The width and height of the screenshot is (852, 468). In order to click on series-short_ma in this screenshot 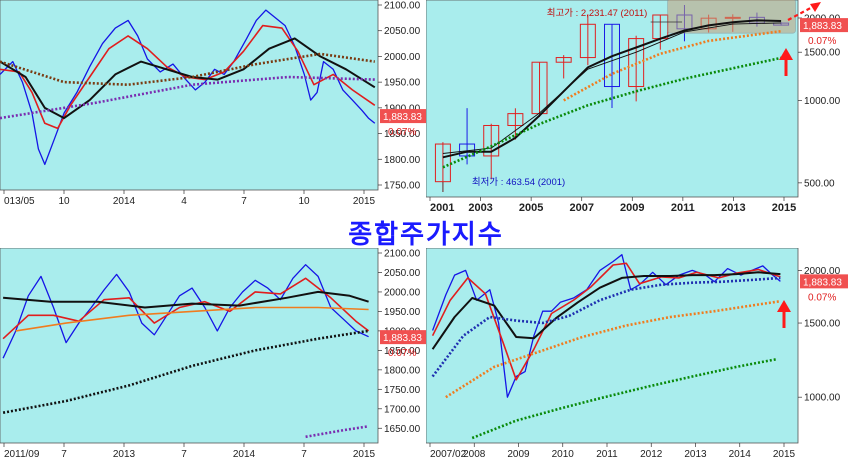, I will do `click(606, 321)`.